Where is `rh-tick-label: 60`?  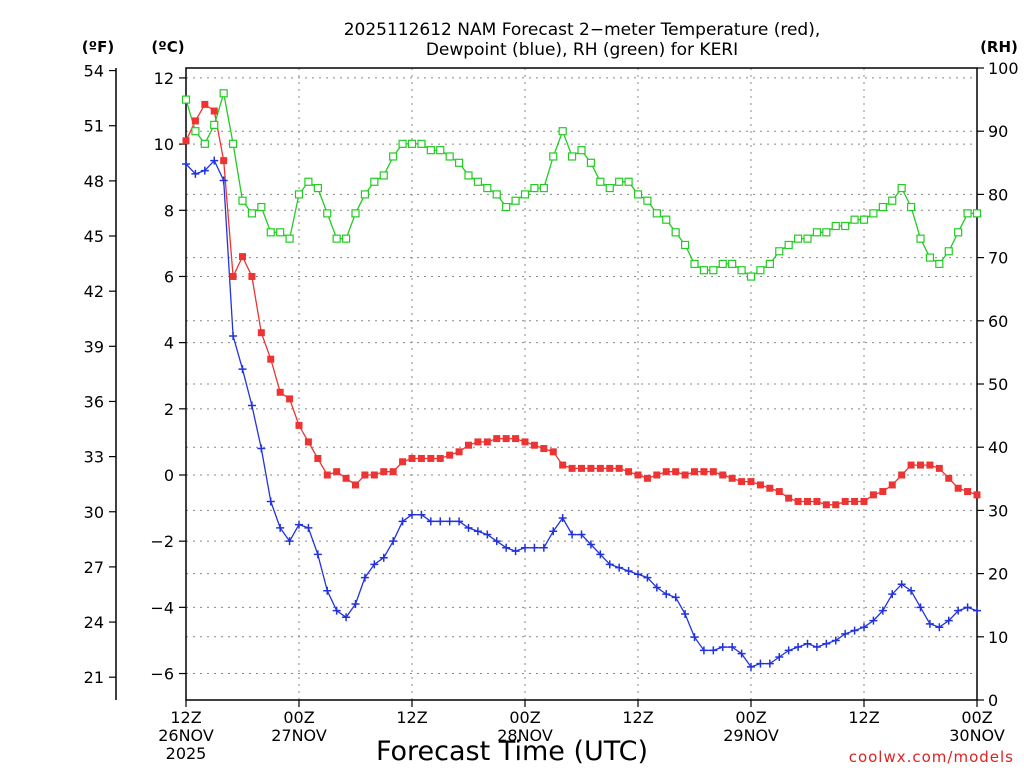
rh-tick-label: 60 is located at coordinates (998, 321).